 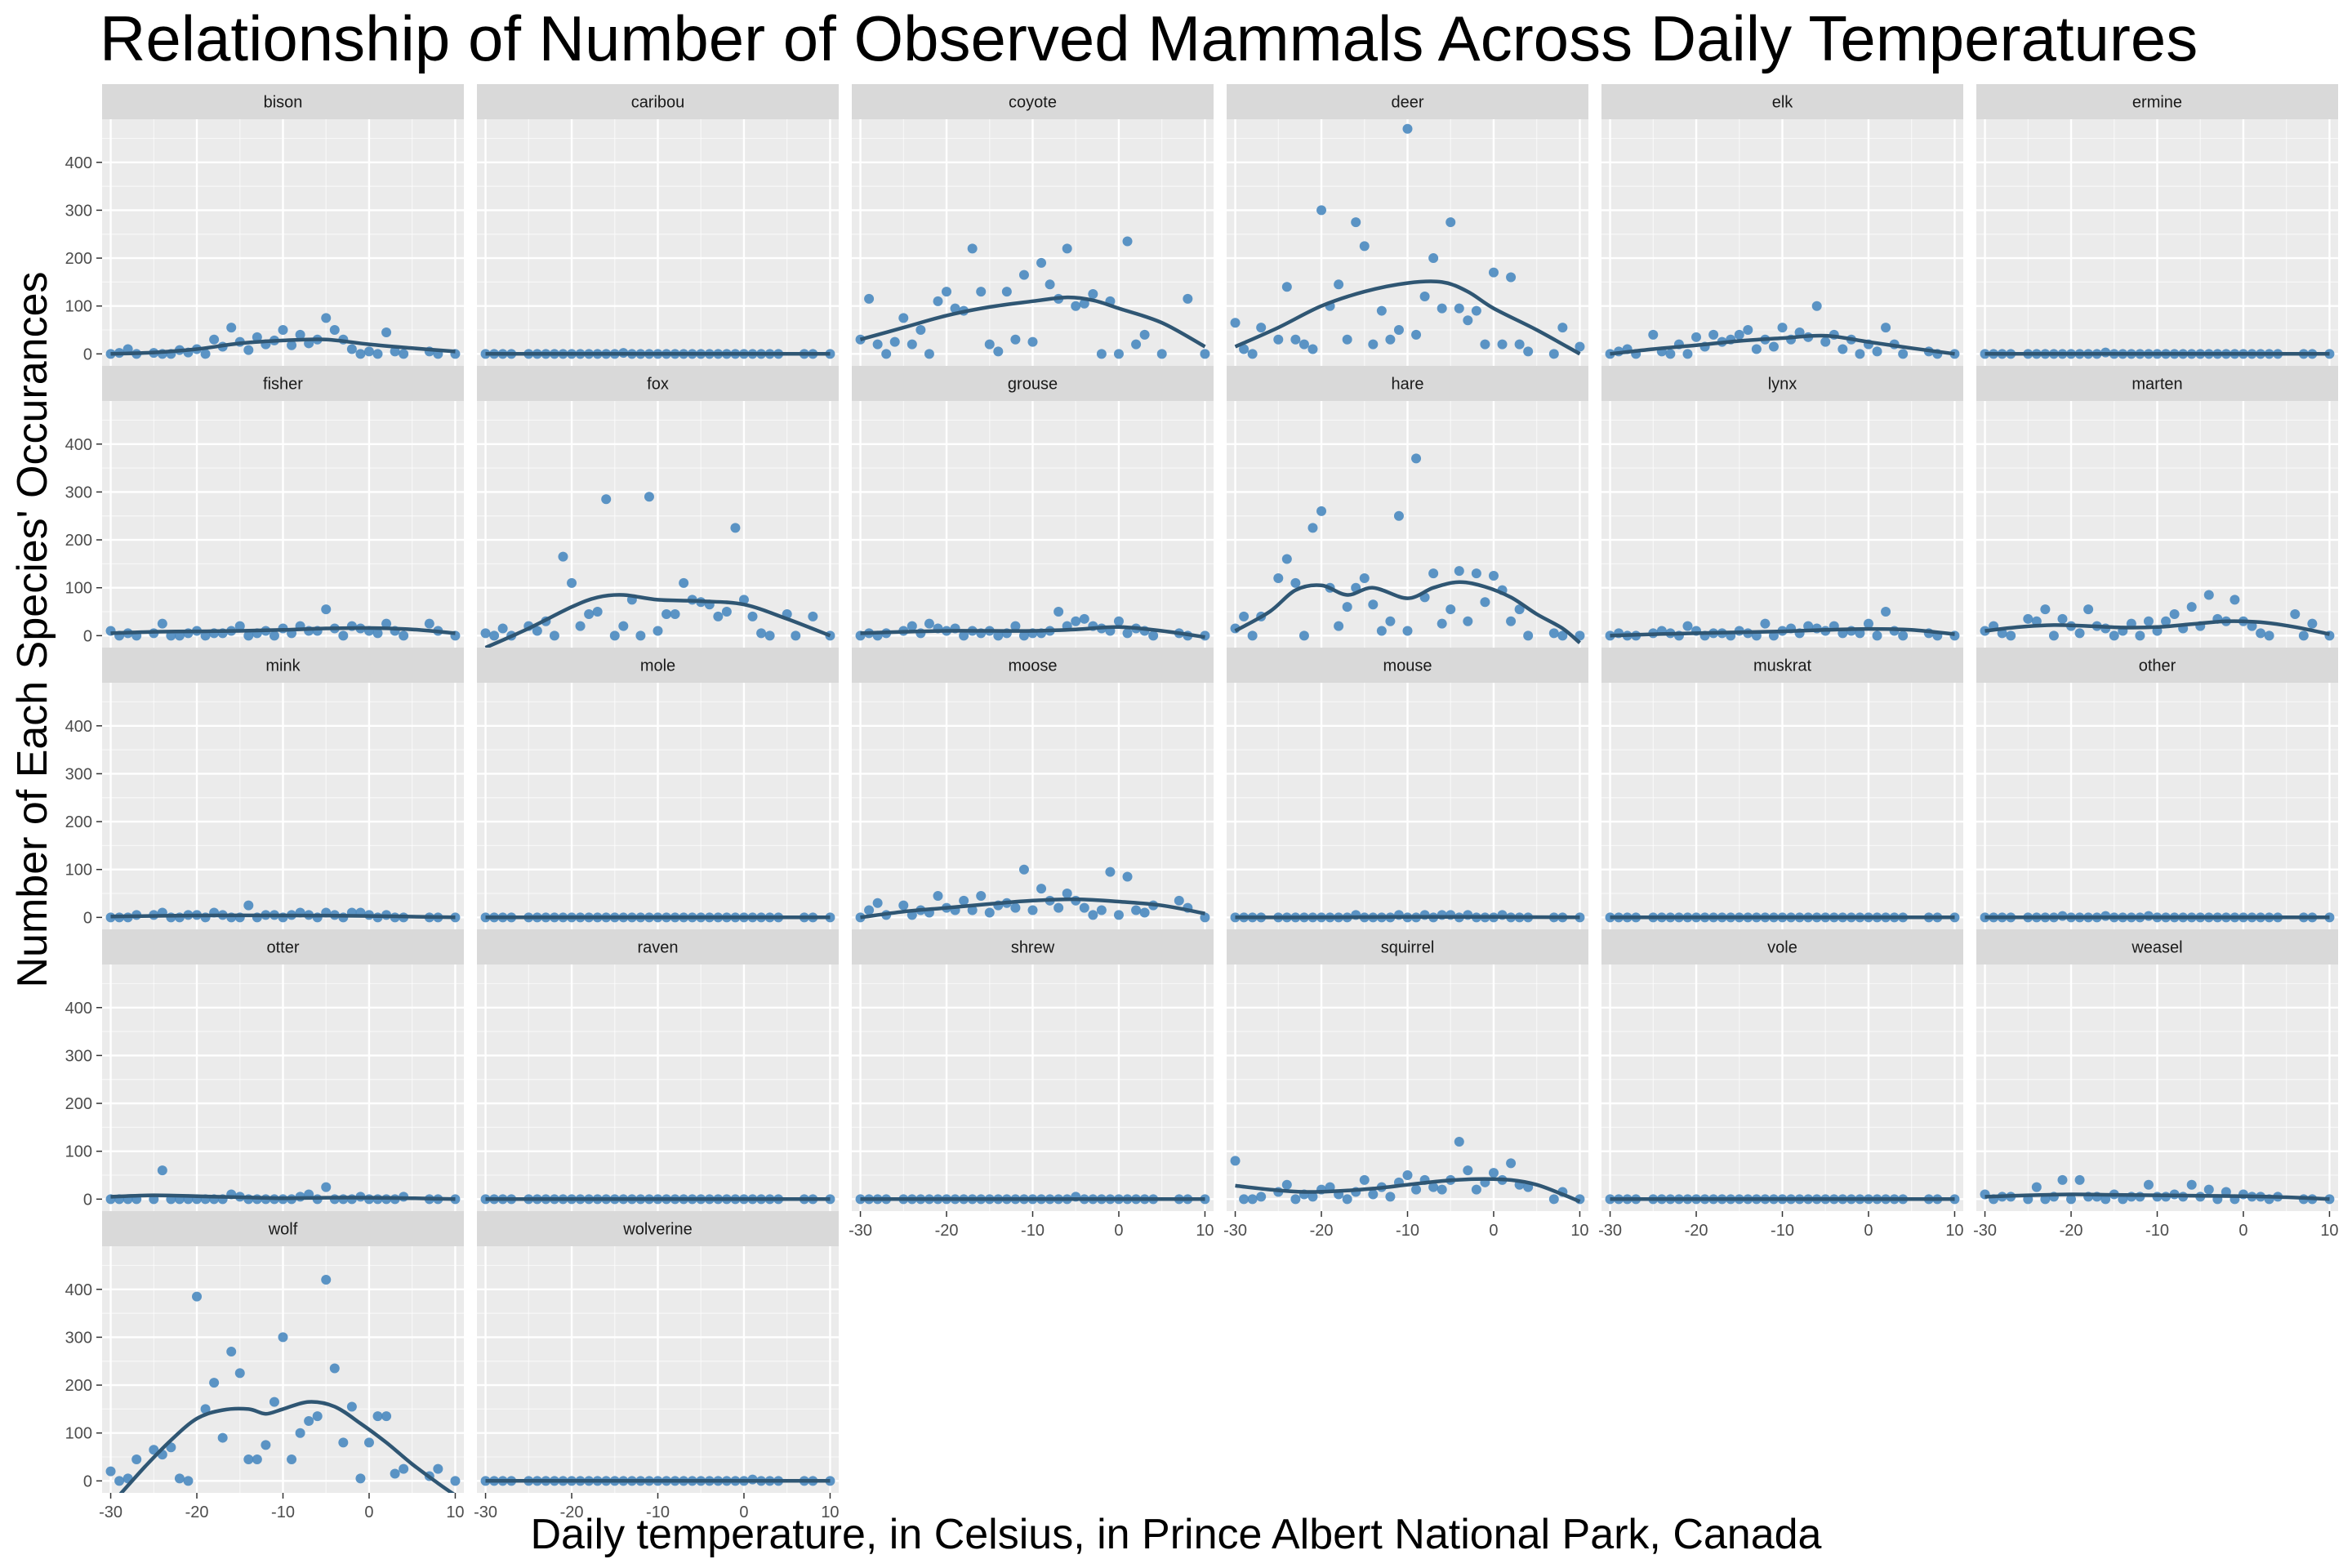 I want to click on facet-strip-label: fox, so click(x=658, y=385).